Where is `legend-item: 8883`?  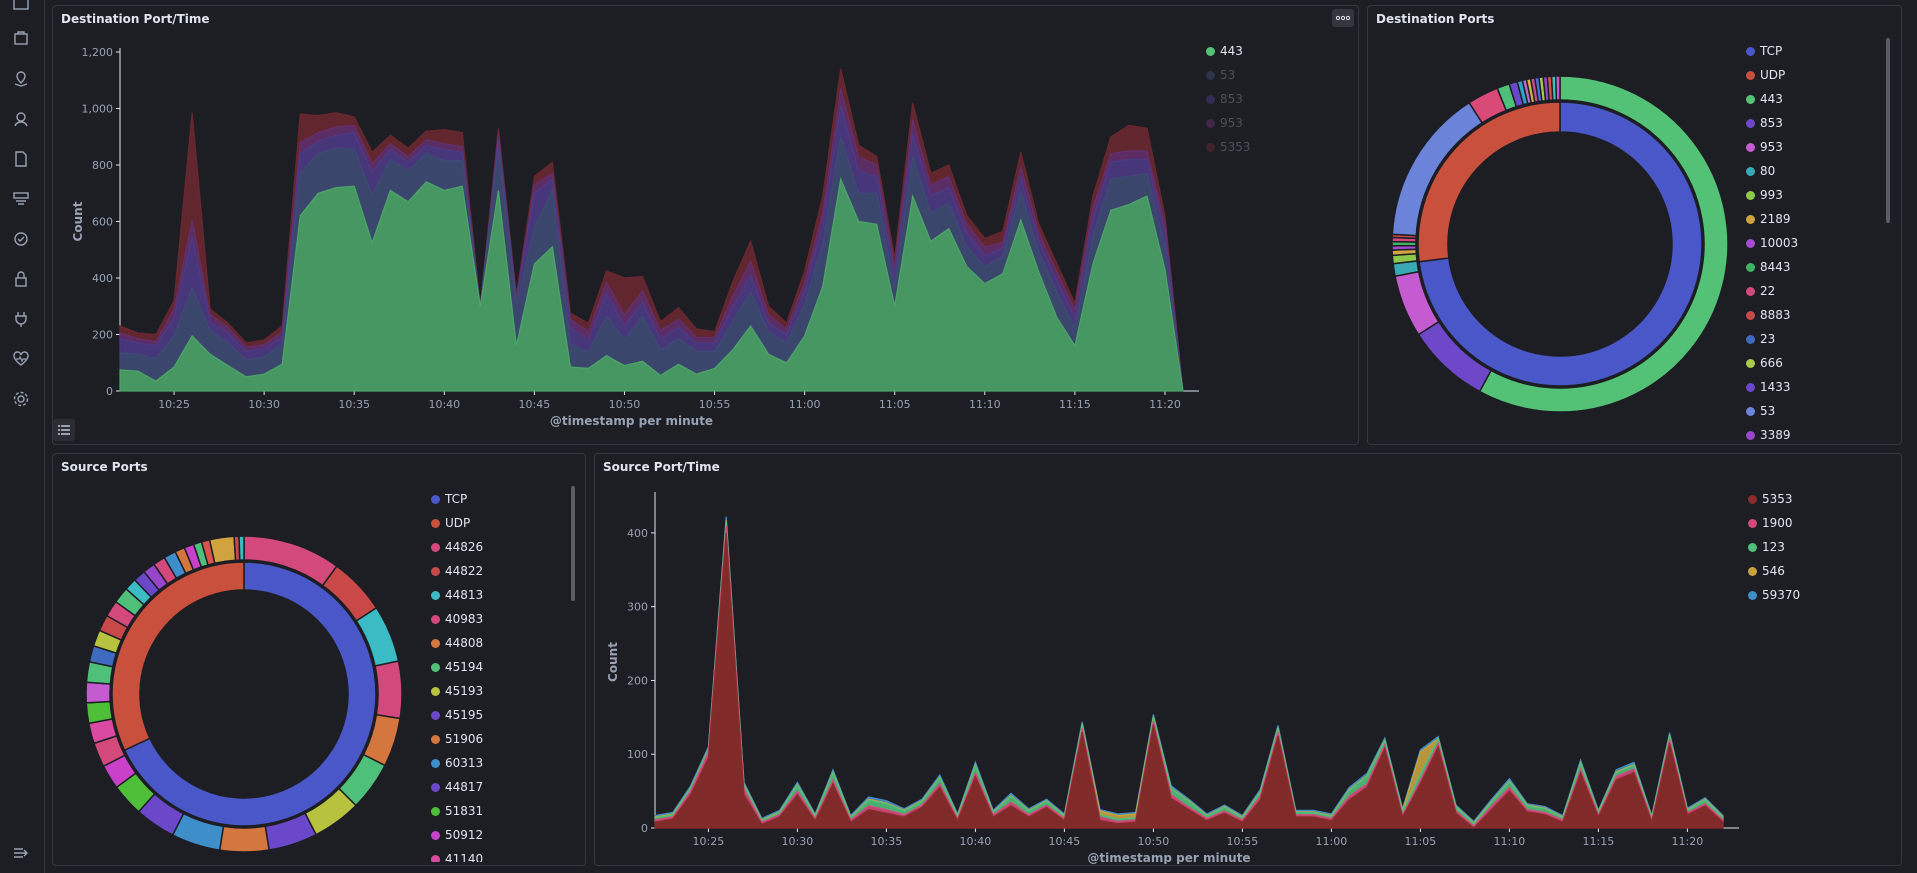
legend-item: 8883 is located at coordinates (1772, 315).